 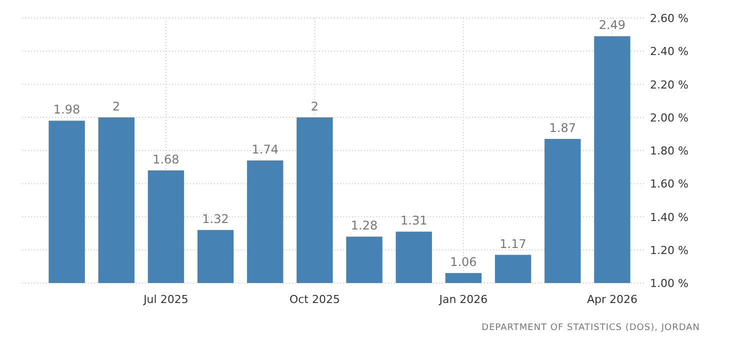 I want to click on data-label: 1.06, so click(x=463, y=262).